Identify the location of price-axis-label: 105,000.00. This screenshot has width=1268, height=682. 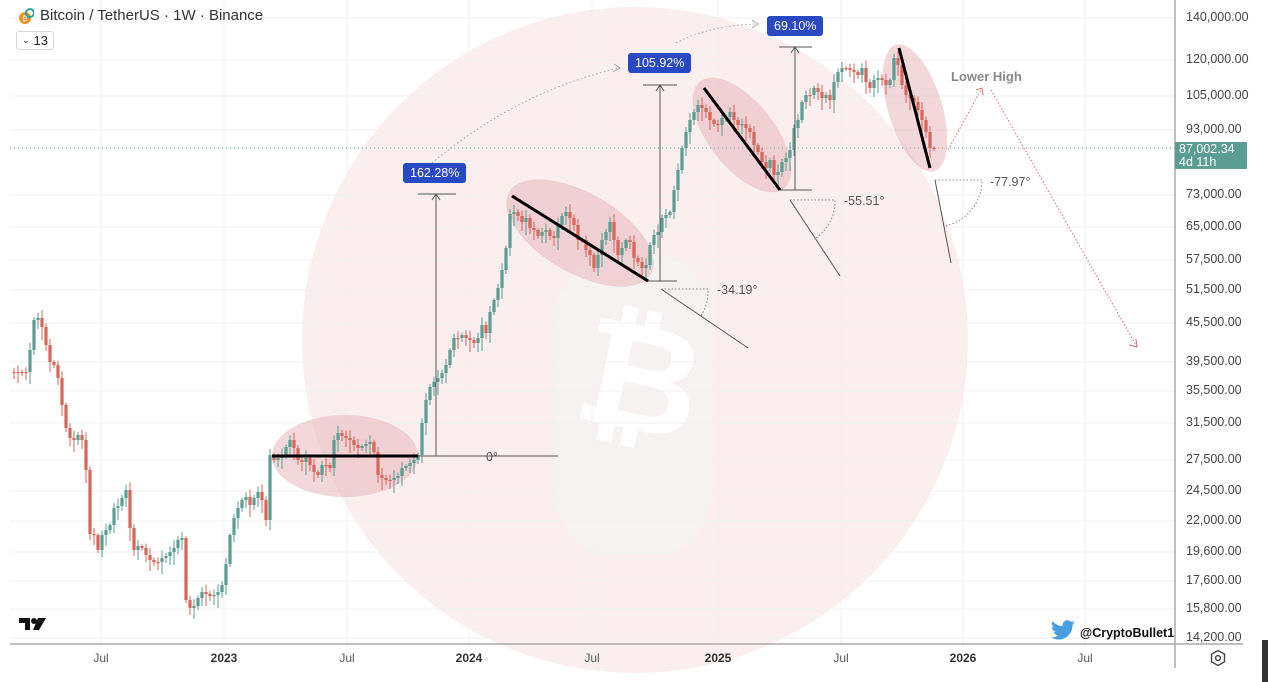
(1217, 95).